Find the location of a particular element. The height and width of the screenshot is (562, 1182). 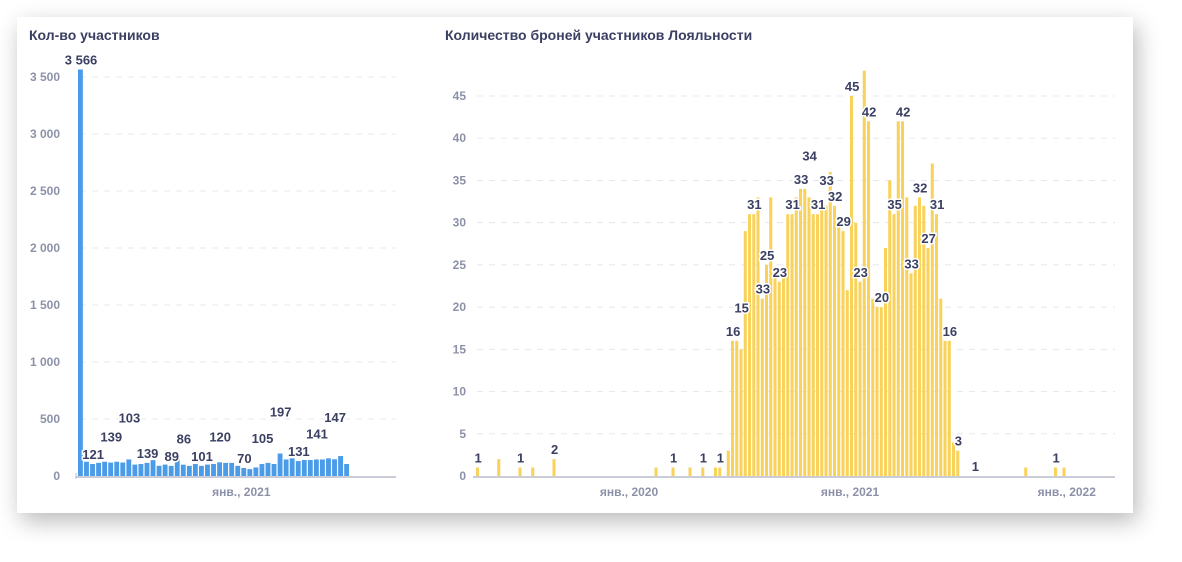

y-tick-label: 20 is located at coordinates (460, 307).